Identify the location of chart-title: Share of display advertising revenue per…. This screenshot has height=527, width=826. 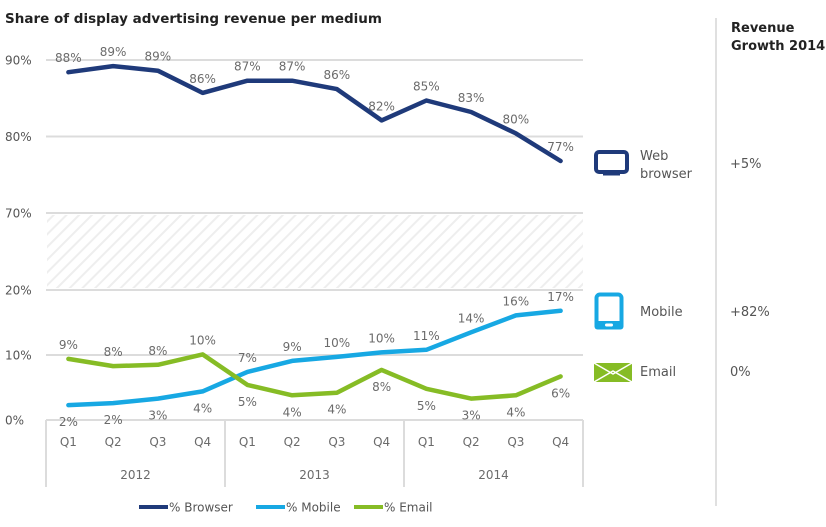
(193, 19).